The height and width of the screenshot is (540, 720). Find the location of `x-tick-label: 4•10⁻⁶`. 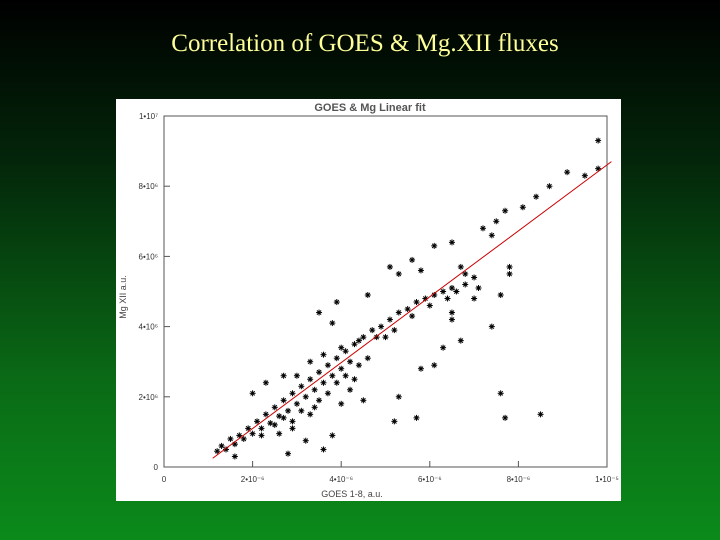

x-tick-label: 4•10⁻⁶ is located at coordinates (341, 479).